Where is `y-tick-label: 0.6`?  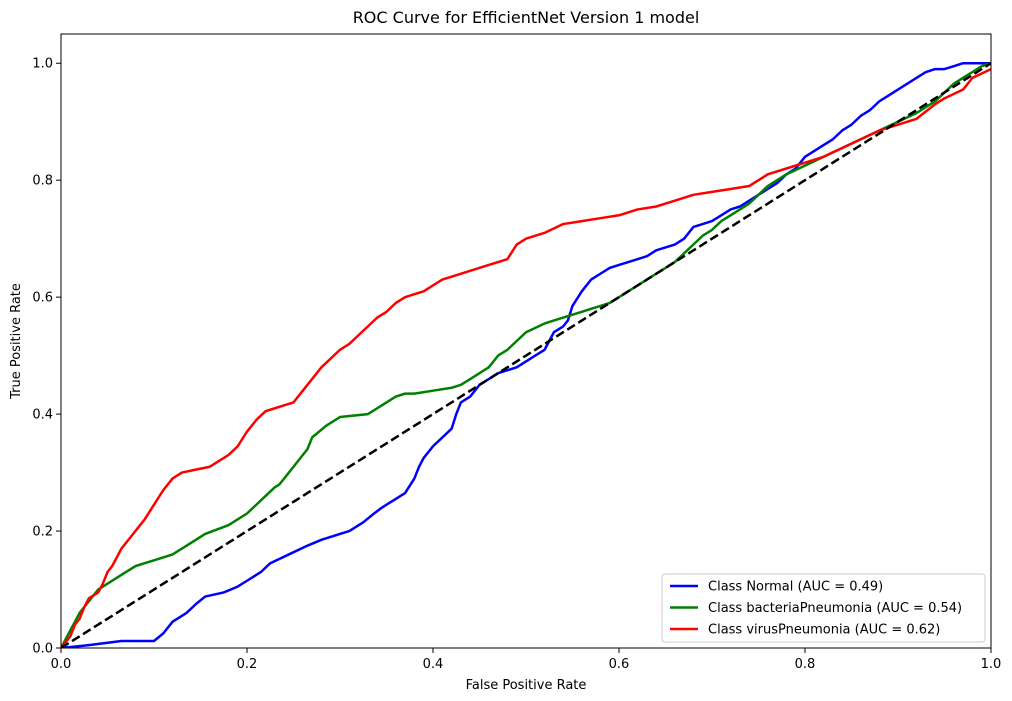 y-tick-label: 0.6 is located at coordinates (42, 298).